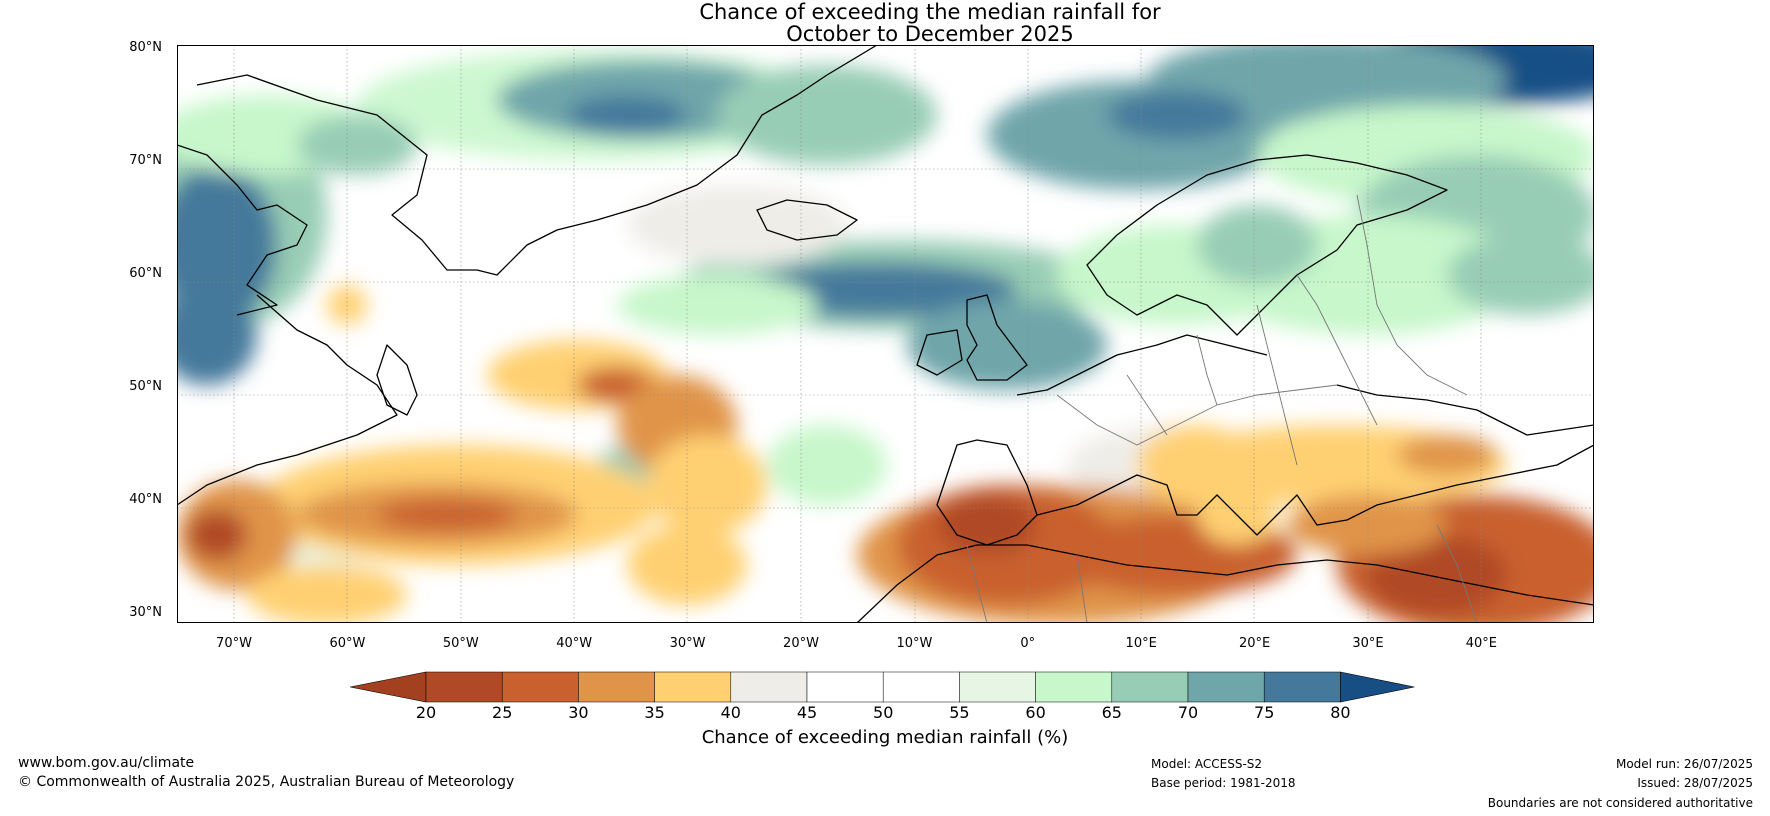  I want to click on latitude-label: 70°N, so click(145, 160).